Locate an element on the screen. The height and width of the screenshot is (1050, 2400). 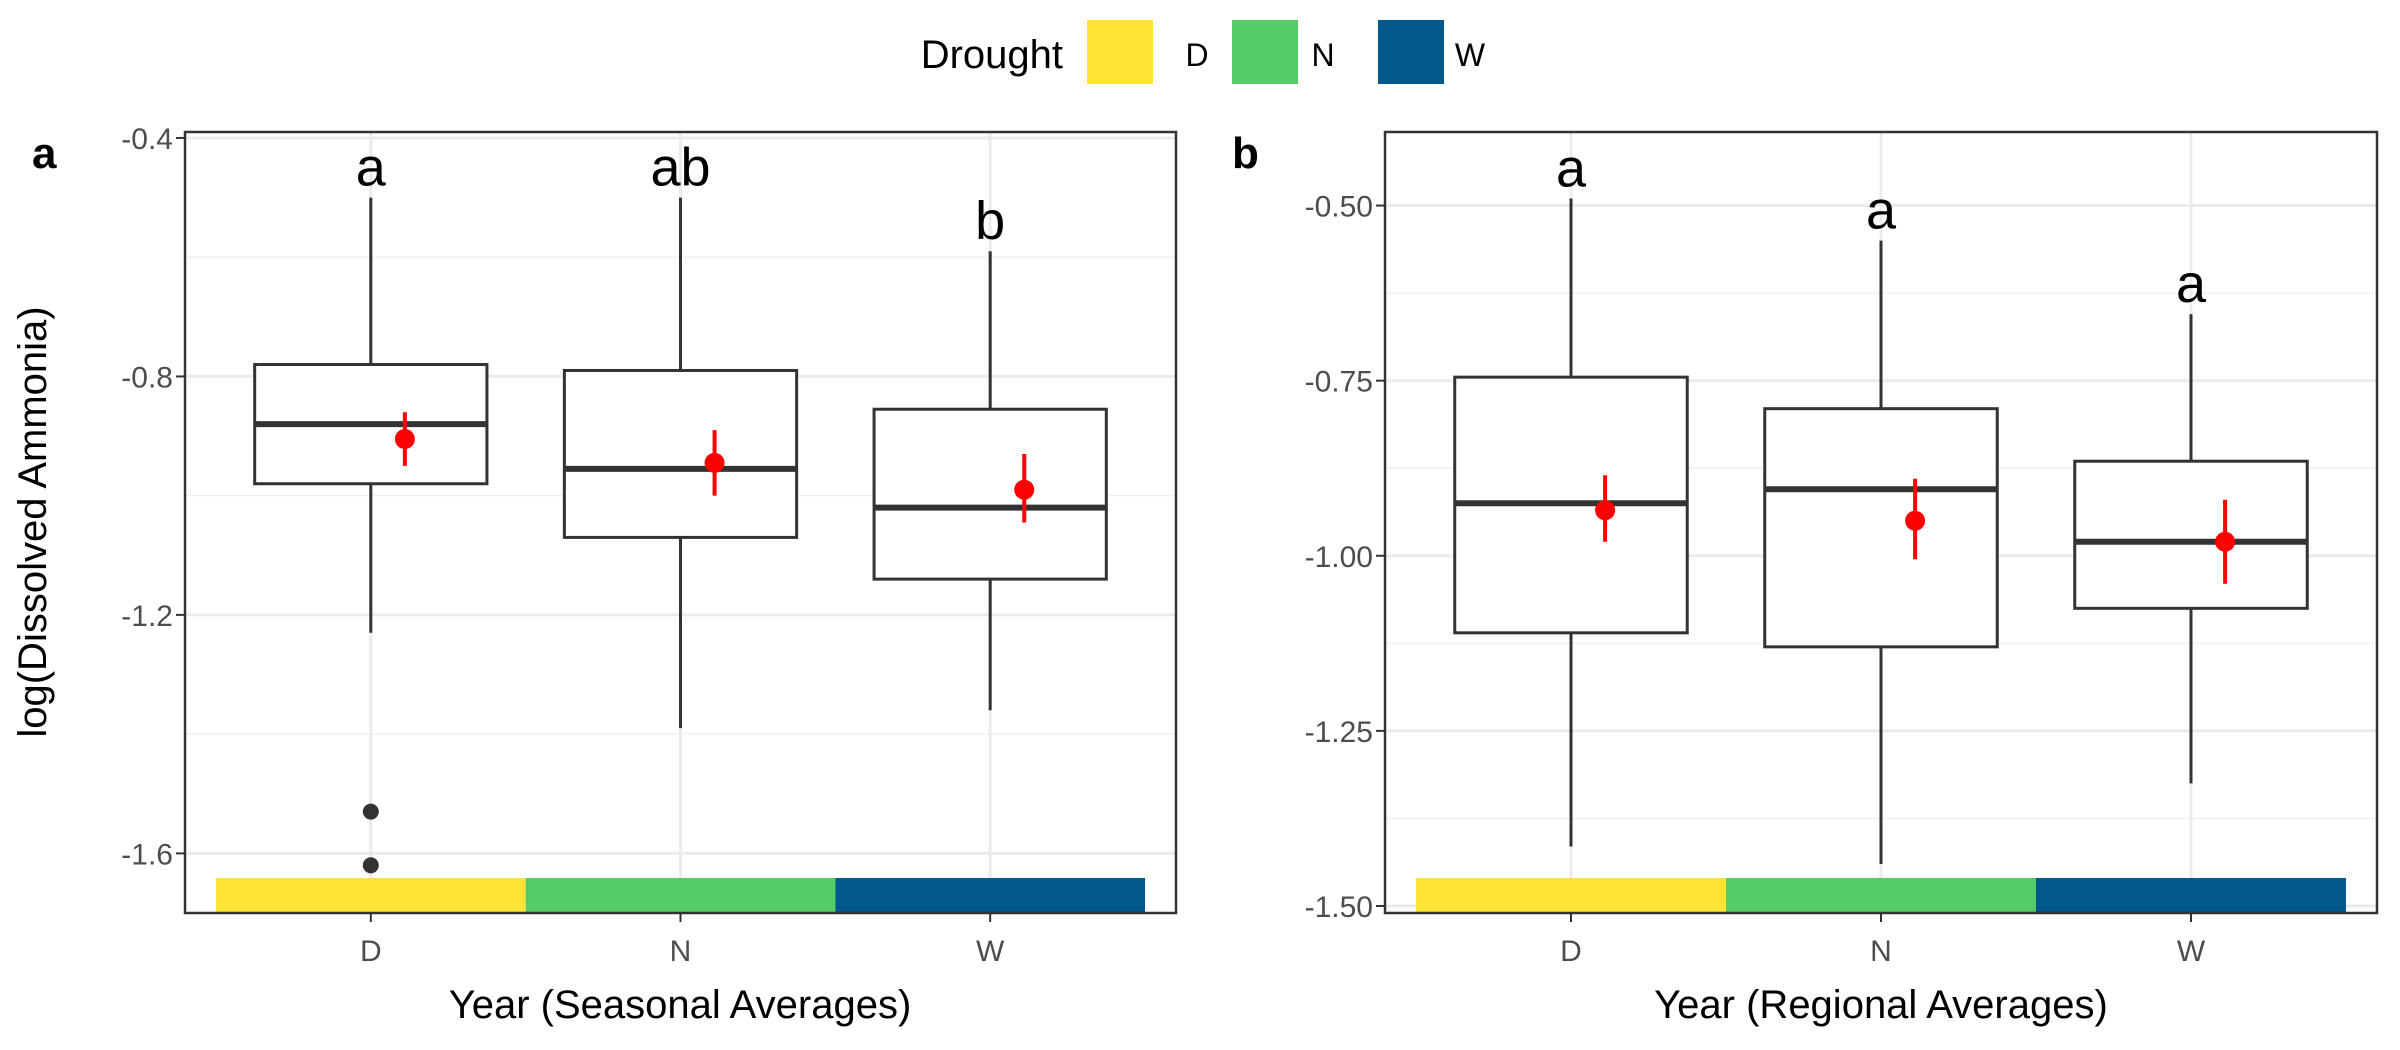
legend-key-W is located at coordinates (1411, 52).